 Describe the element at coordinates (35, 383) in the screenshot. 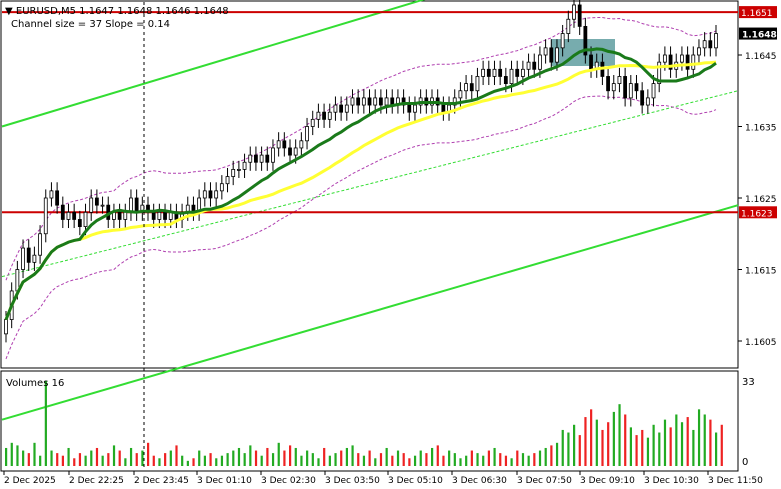

I see `volume-label: Volumes 16` at that location.